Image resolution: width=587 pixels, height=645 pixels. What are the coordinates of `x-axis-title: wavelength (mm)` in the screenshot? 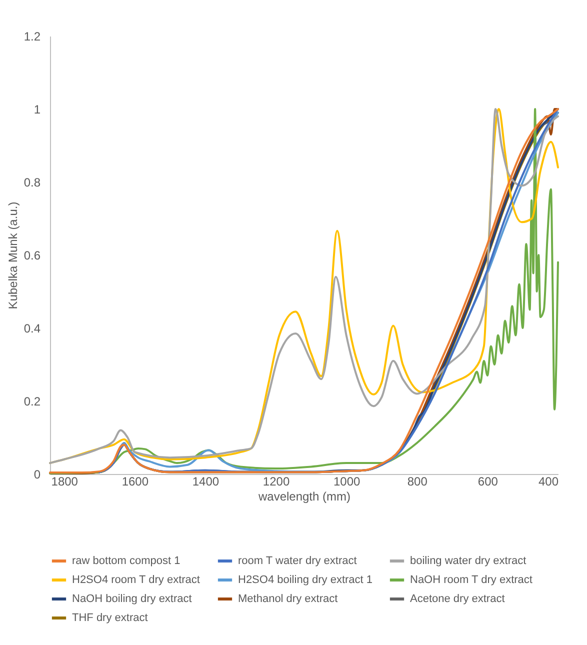 It's located at (304, 497).